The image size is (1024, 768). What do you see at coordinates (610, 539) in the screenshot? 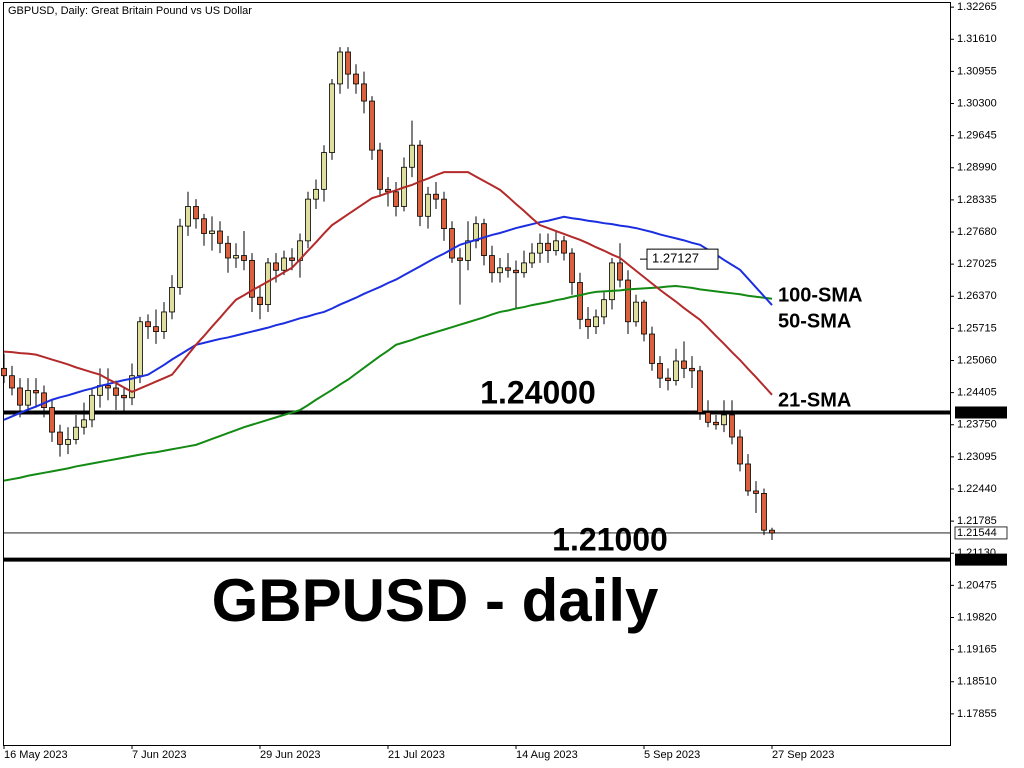
I see `level-annotation: 1.21000` at bounding box center [610, 539].